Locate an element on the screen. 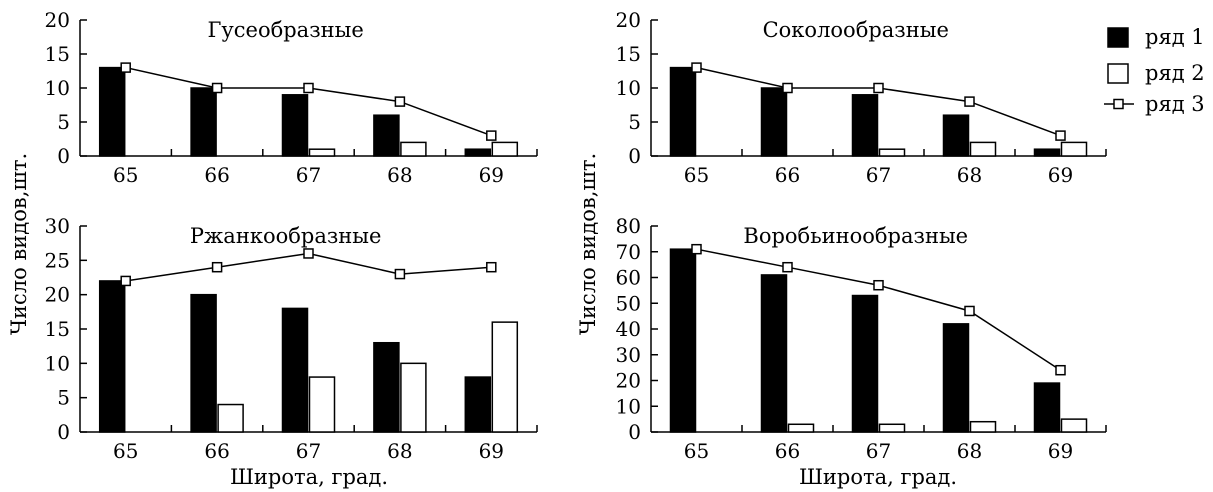 Image resolution: width=1213 pixels, height=492 pixels. chart-title: Ржанкообразные is located at coordinates (286, 236).